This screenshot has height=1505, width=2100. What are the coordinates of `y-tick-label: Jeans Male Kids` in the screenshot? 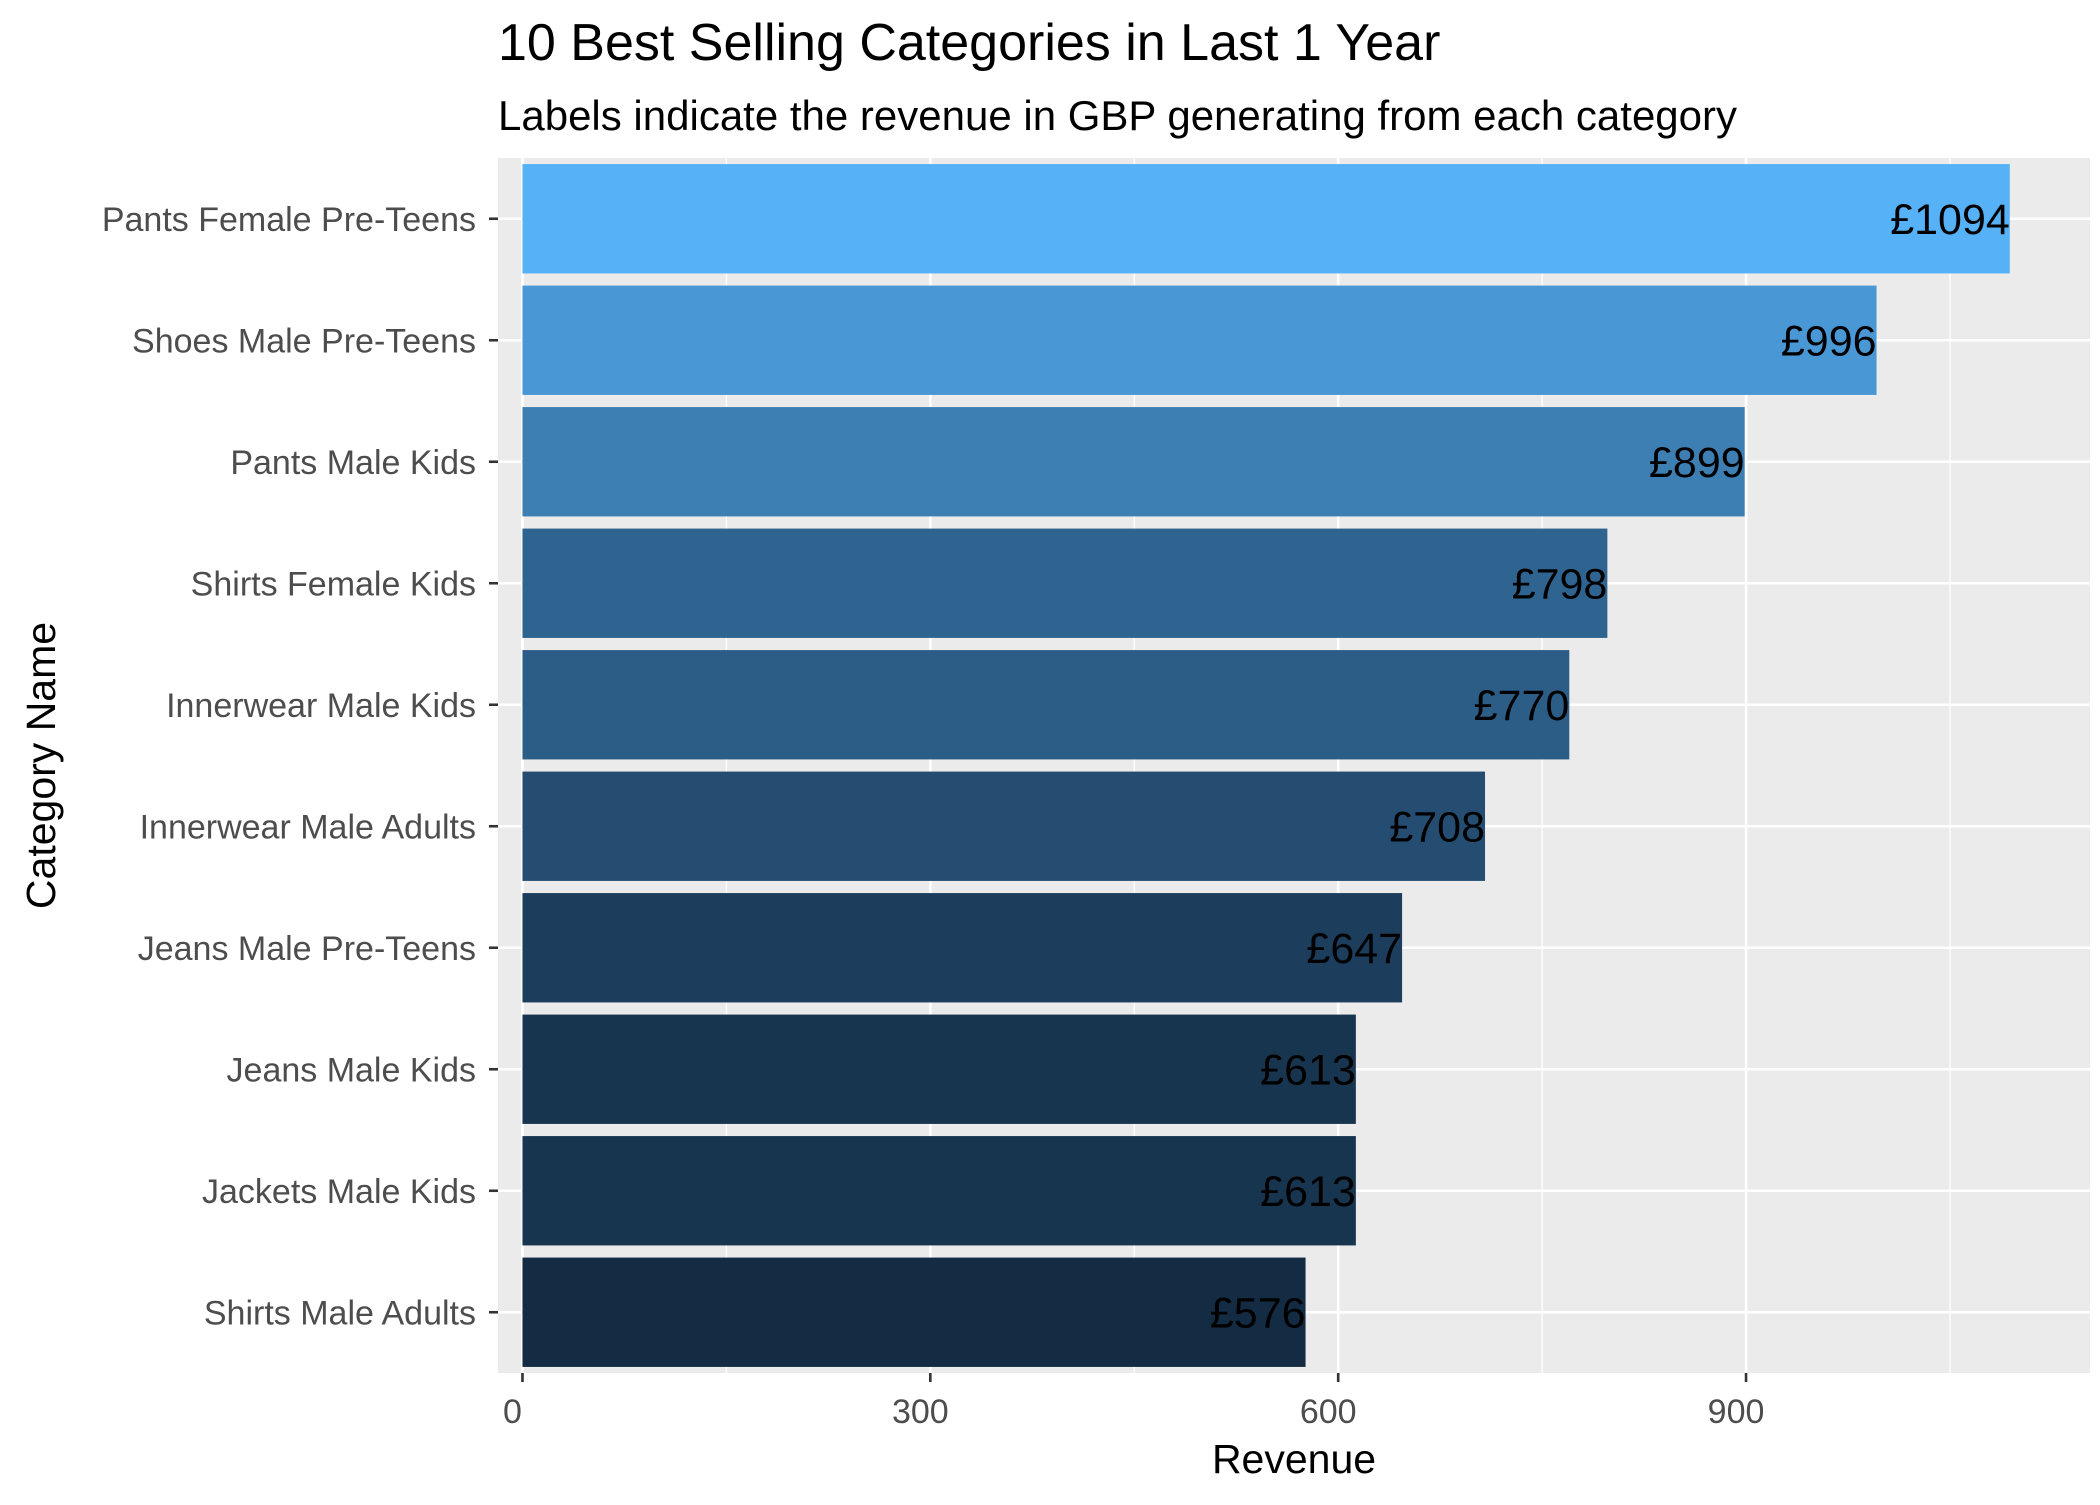 It's located at (351, 1070).